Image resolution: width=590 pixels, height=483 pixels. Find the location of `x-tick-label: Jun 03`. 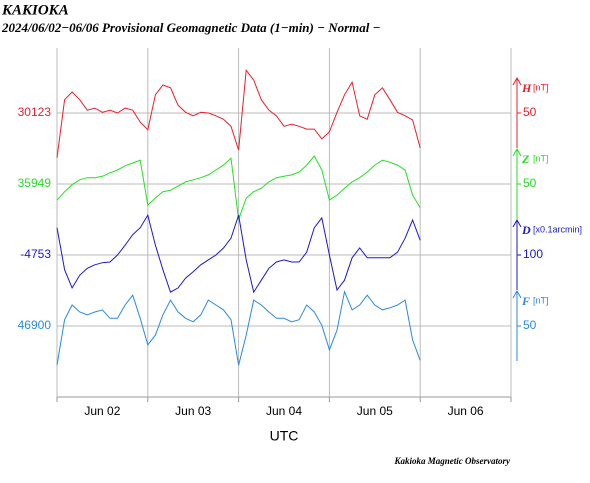

x-tick-label: Jun 03 is located at coordinates (193, 411).